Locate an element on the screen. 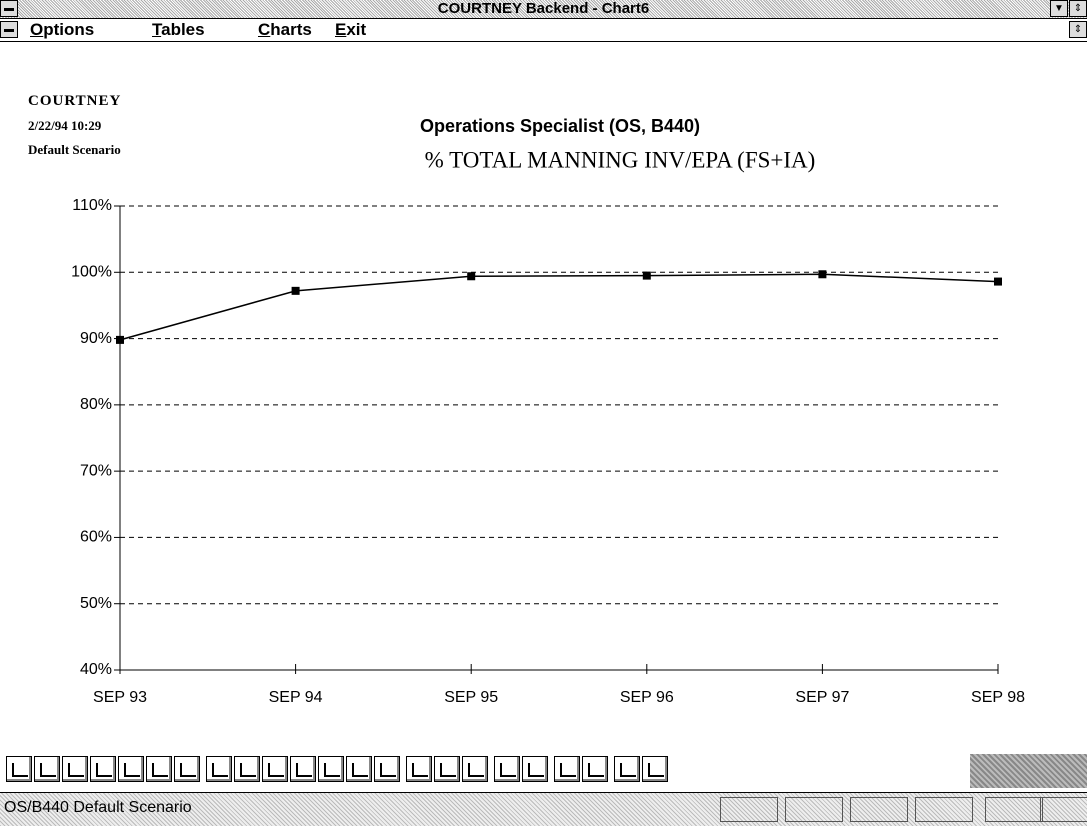 The width and height of the screenshot is (1087, 826). y-tick-label: 100% is located at coordinates (91, 272).